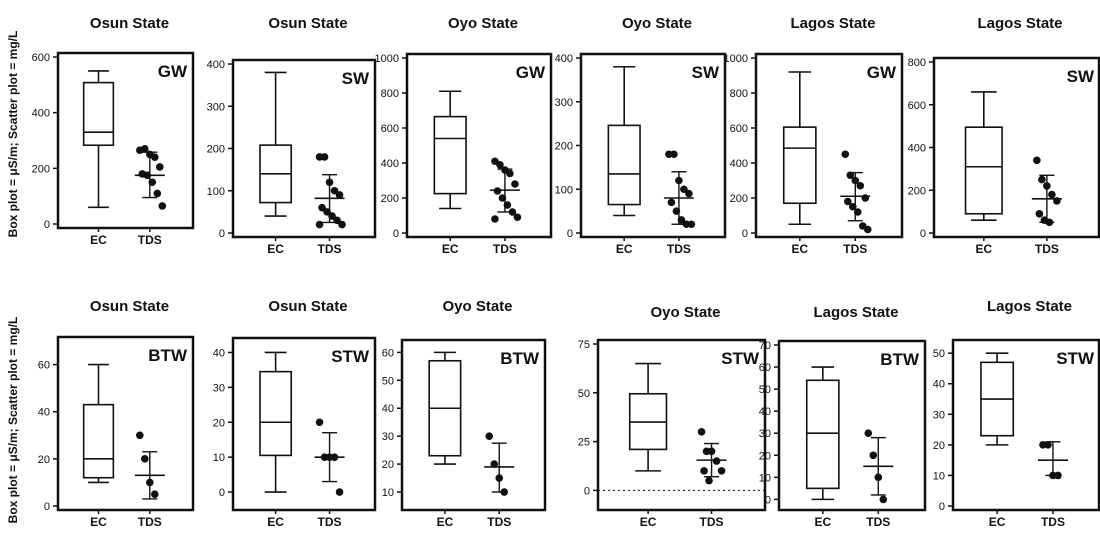 Image resolution: width=1100 pixels, height=550 pixels. Describe the element at coordinates (356, 78) in the screenshot. I see `water-type-tag: SW` at that location.